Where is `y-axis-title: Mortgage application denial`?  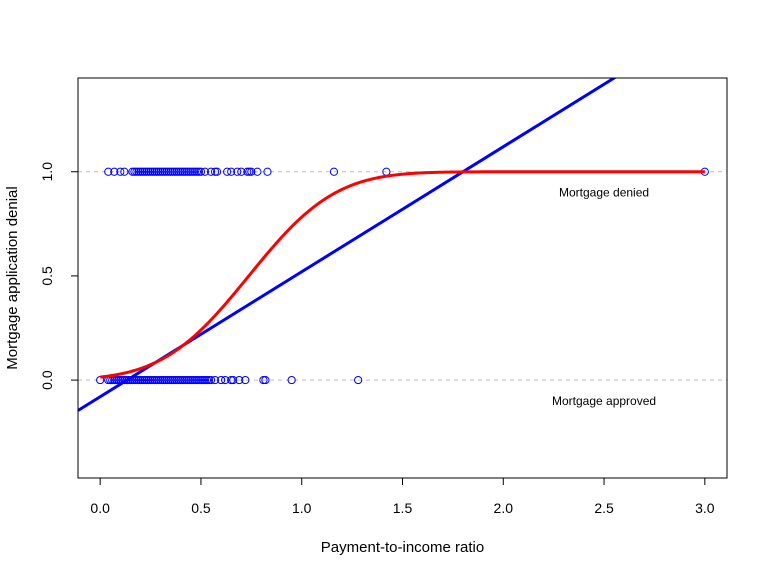 y-axis-title: Mortgage application denial is located at coordinates (12, 277).